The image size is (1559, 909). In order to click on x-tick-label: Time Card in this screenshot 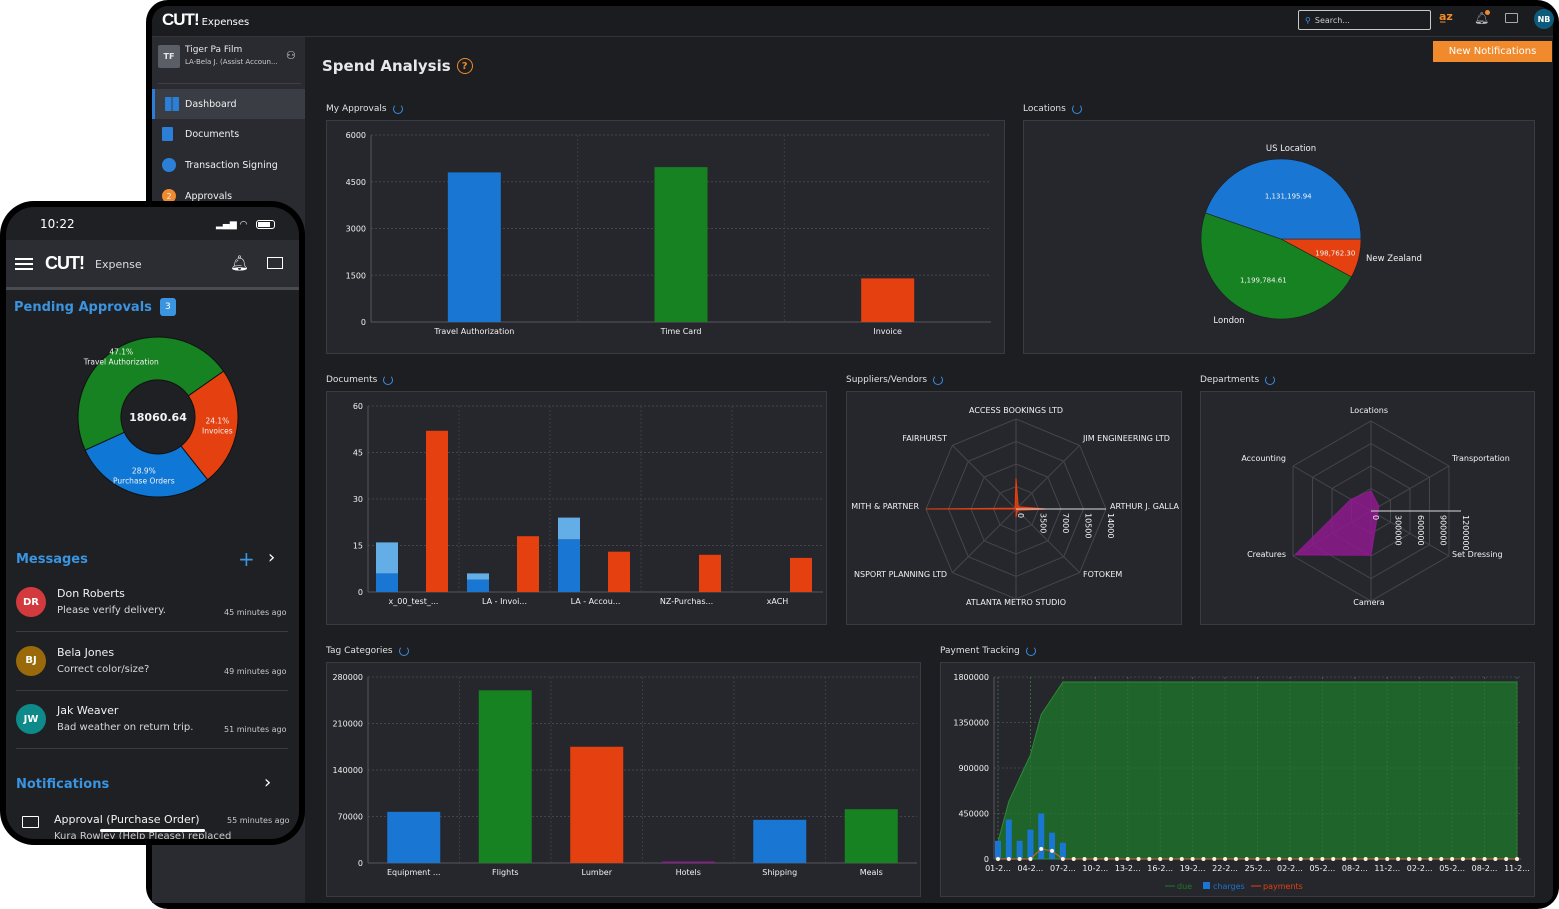, I will do `click(681, 331)`.